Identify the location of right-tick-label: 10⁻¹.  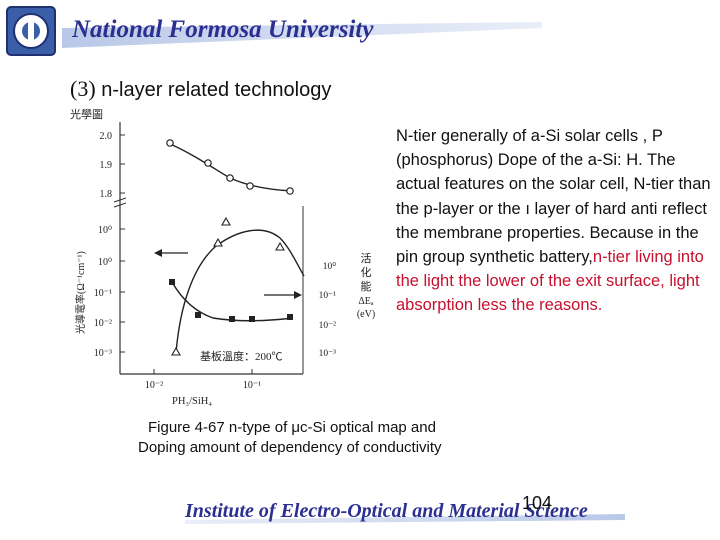
(328, 296).